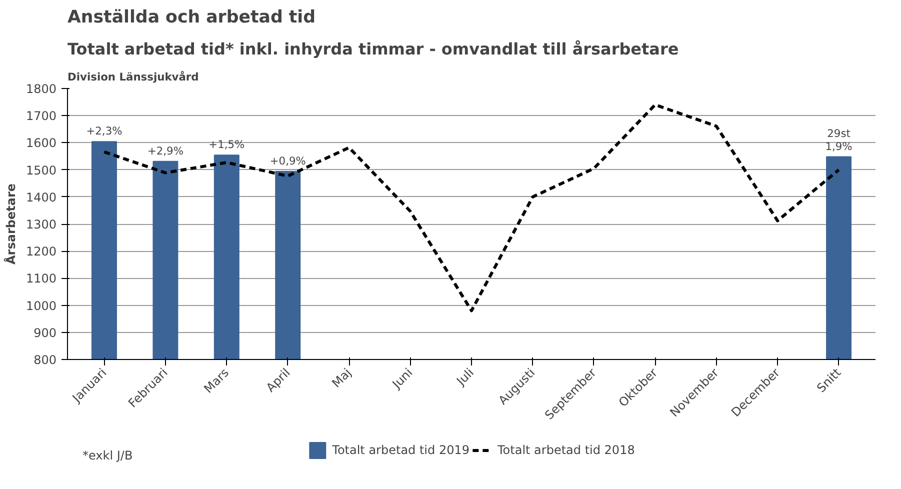 The width and height of the screenshot is (901, 489). Describe the element at coordinates (45, 360) in the screenshot. I see `y-tick-label: 800` at that location.